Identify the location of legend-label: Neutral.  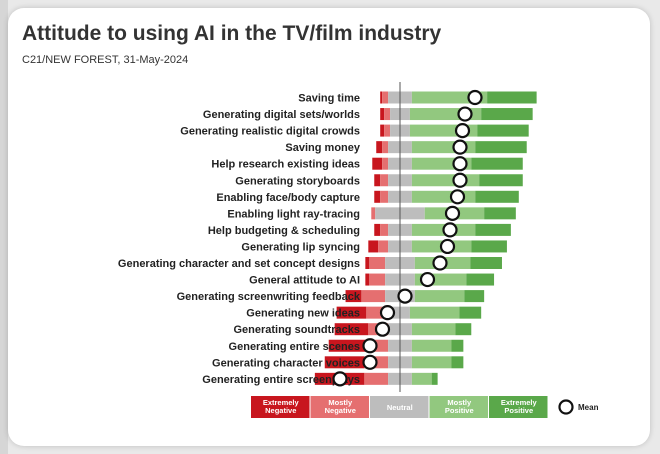
(400, 407).